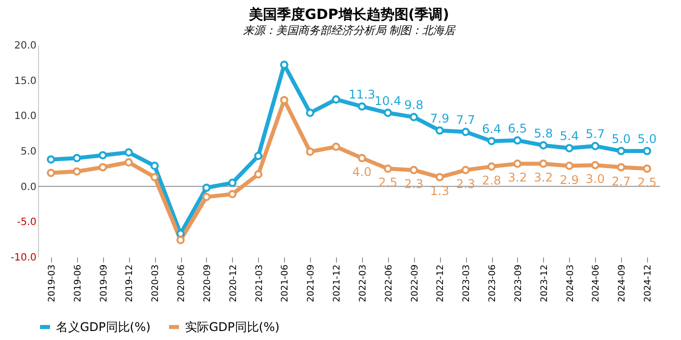  I want to click on x-tick-label: 2021-12, so click(337, 283).